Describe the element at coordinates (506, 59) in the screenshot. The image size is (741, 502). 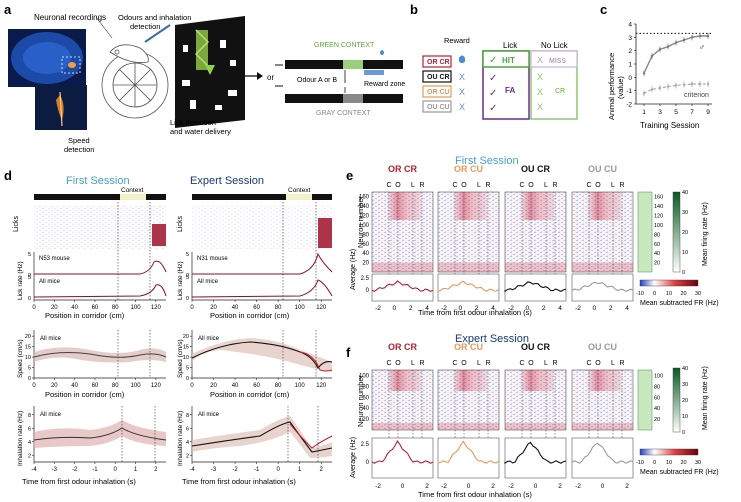
I see `hit-cell` at that location.